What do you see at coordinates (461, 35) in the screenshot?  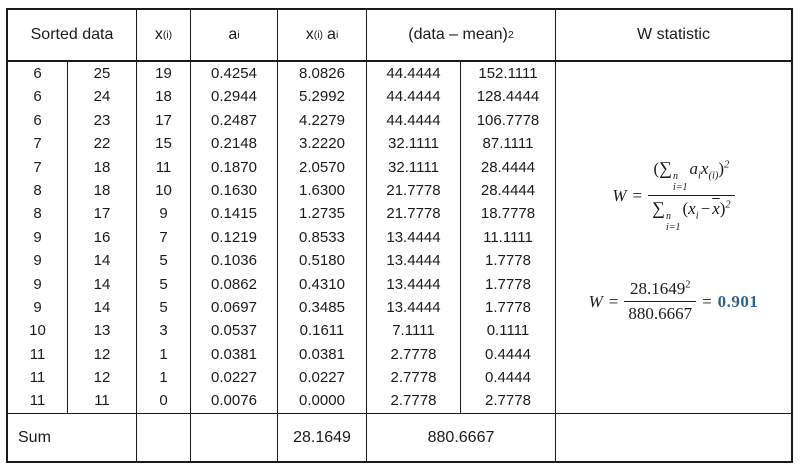 I see `header-data-minus-mean-squared: (data – mean) 2` at bounding box center [461, 35].